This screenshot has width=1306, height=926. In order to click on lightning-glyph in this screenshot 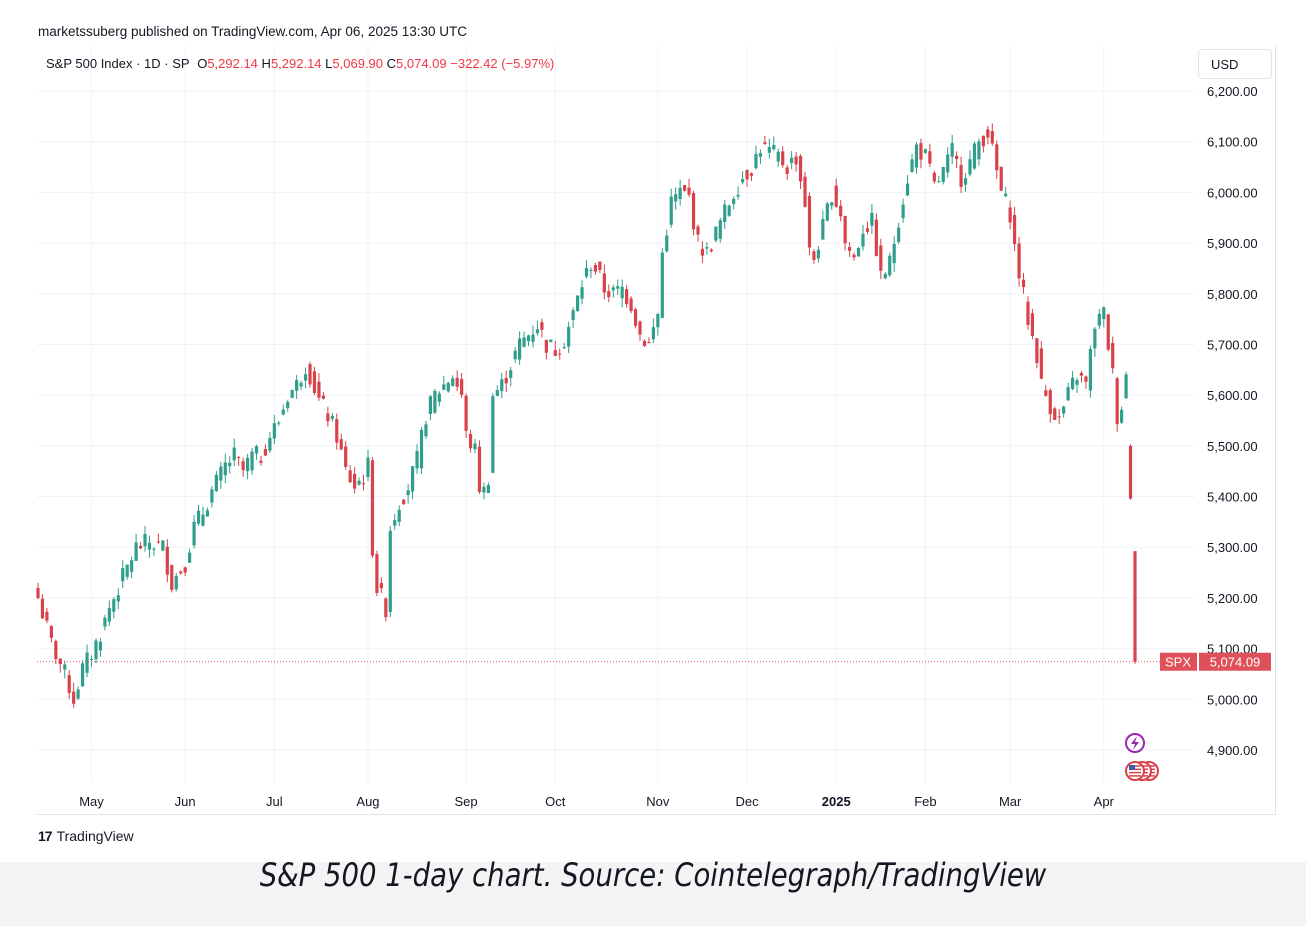, I will do `click(1135, 743)`.